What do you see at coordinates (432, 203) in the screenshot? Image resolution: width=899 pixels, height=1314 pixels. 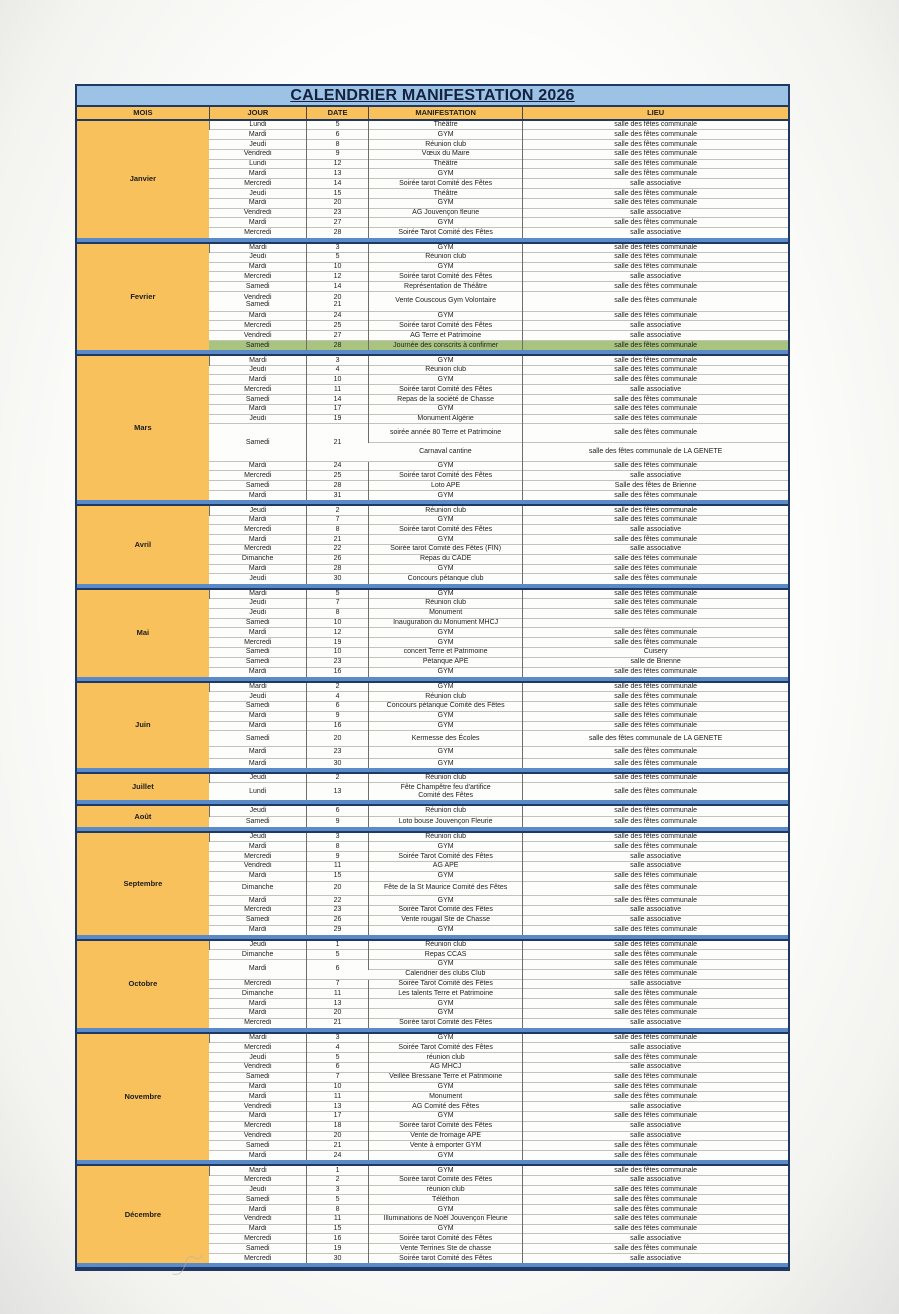 I see `table-row: Mardi 20 GYM salle des fêtes communale` at bounding box center [432, 203].